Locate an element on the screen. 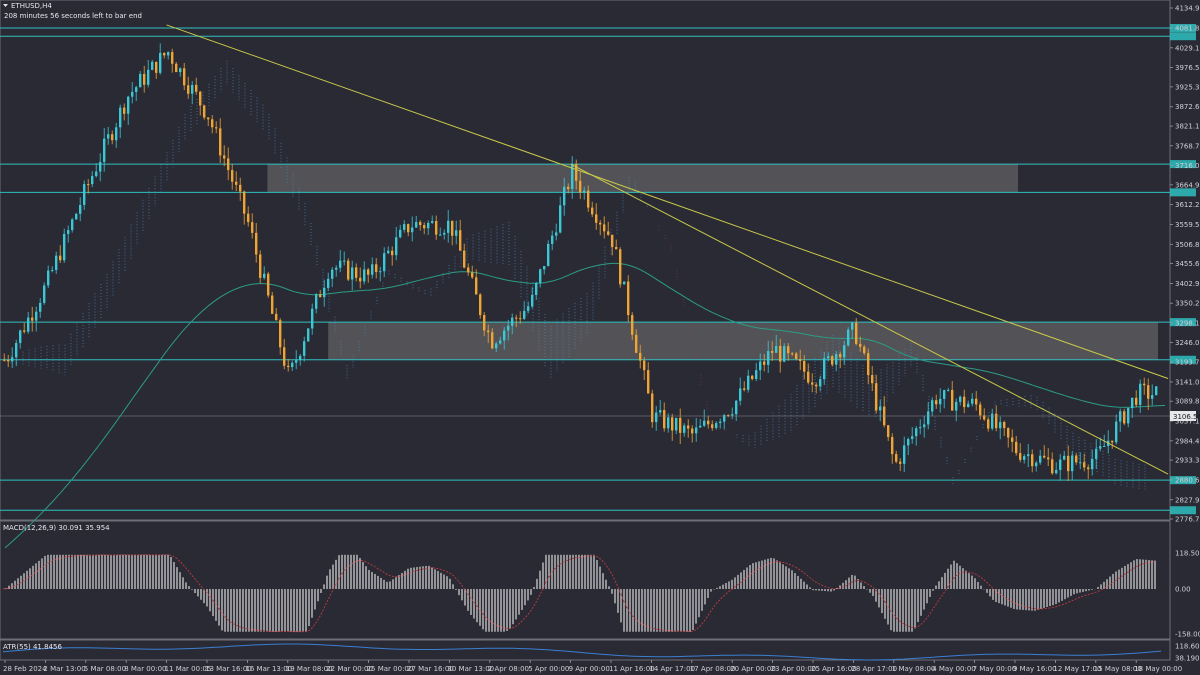  price-tick-label: 3089.85 is located at coordinates (1187, 402).